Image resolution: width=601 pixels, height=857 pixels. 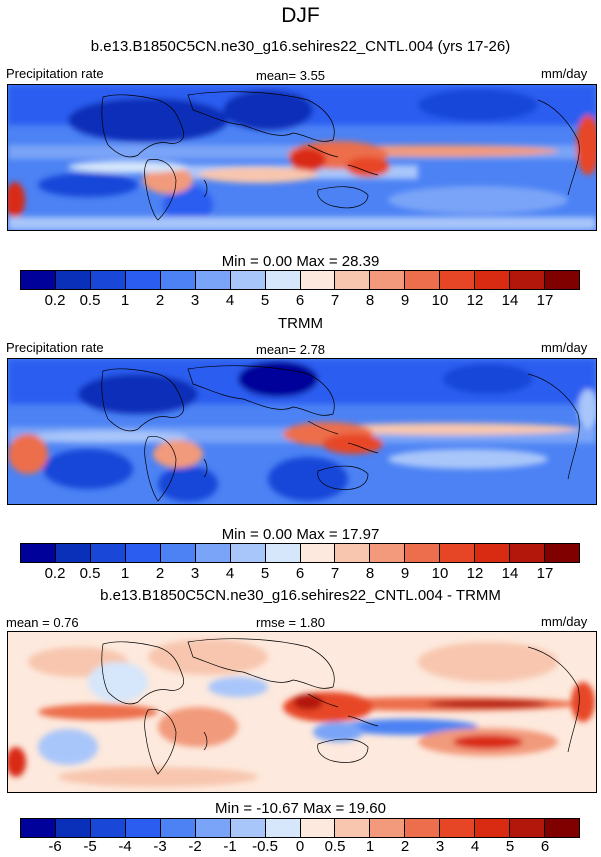 What do you see at coordinates (55, 73) in the screenshot?
I see `panel-1-variable-label: Precipitation rate` at bounding box center [55, 73].